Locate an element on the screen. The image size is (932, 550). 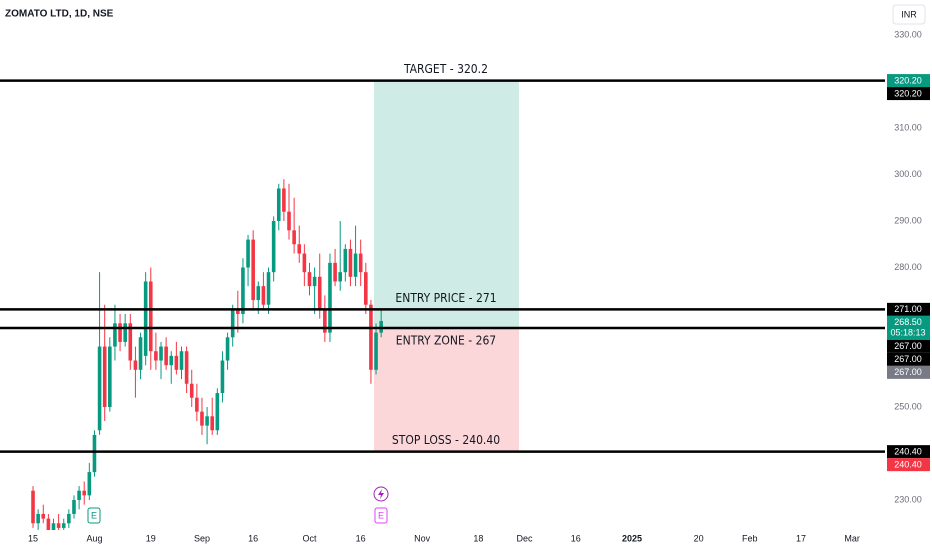
y-tick-label: 290.00 is located at coordinates (908, 220).